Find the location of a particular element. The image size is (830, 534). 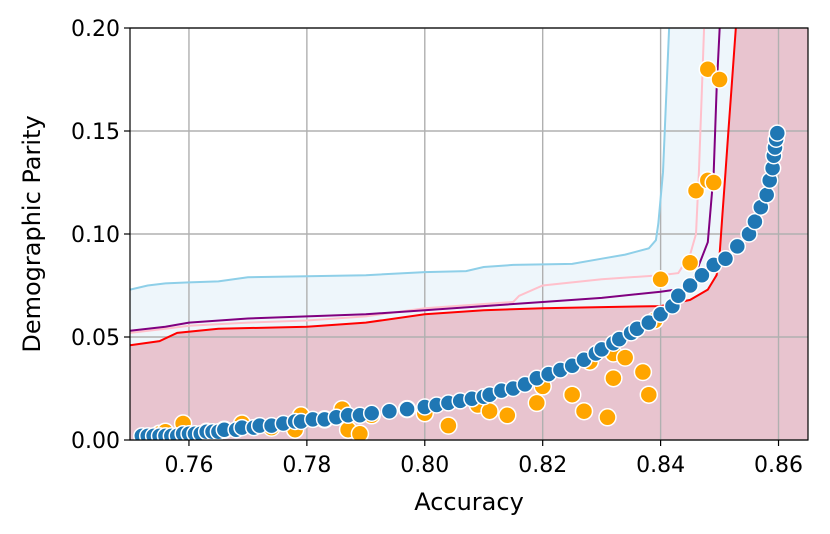

x-tick-label: 0.82 is located at coordinates (542, 465).